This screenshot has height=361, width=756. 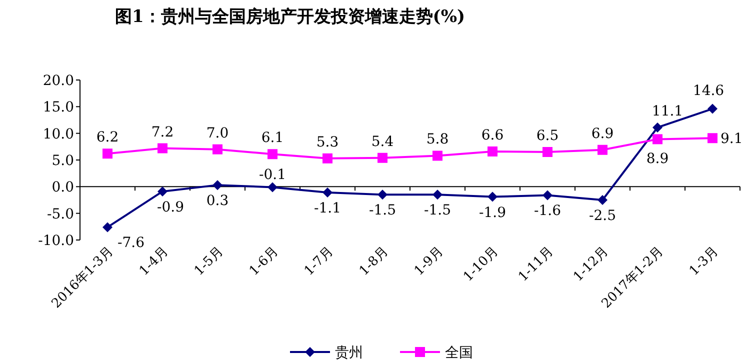 I want to click on data-label: 7.0, so click(x=217, y=133).